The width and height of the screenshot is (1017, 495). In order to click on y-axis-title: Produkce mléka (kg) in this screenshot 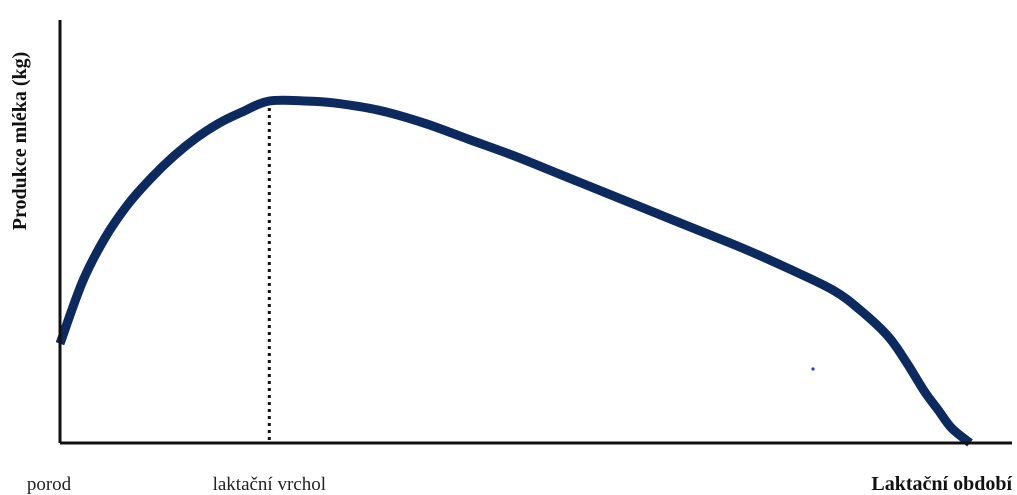, I will do `click(20, 141)`.